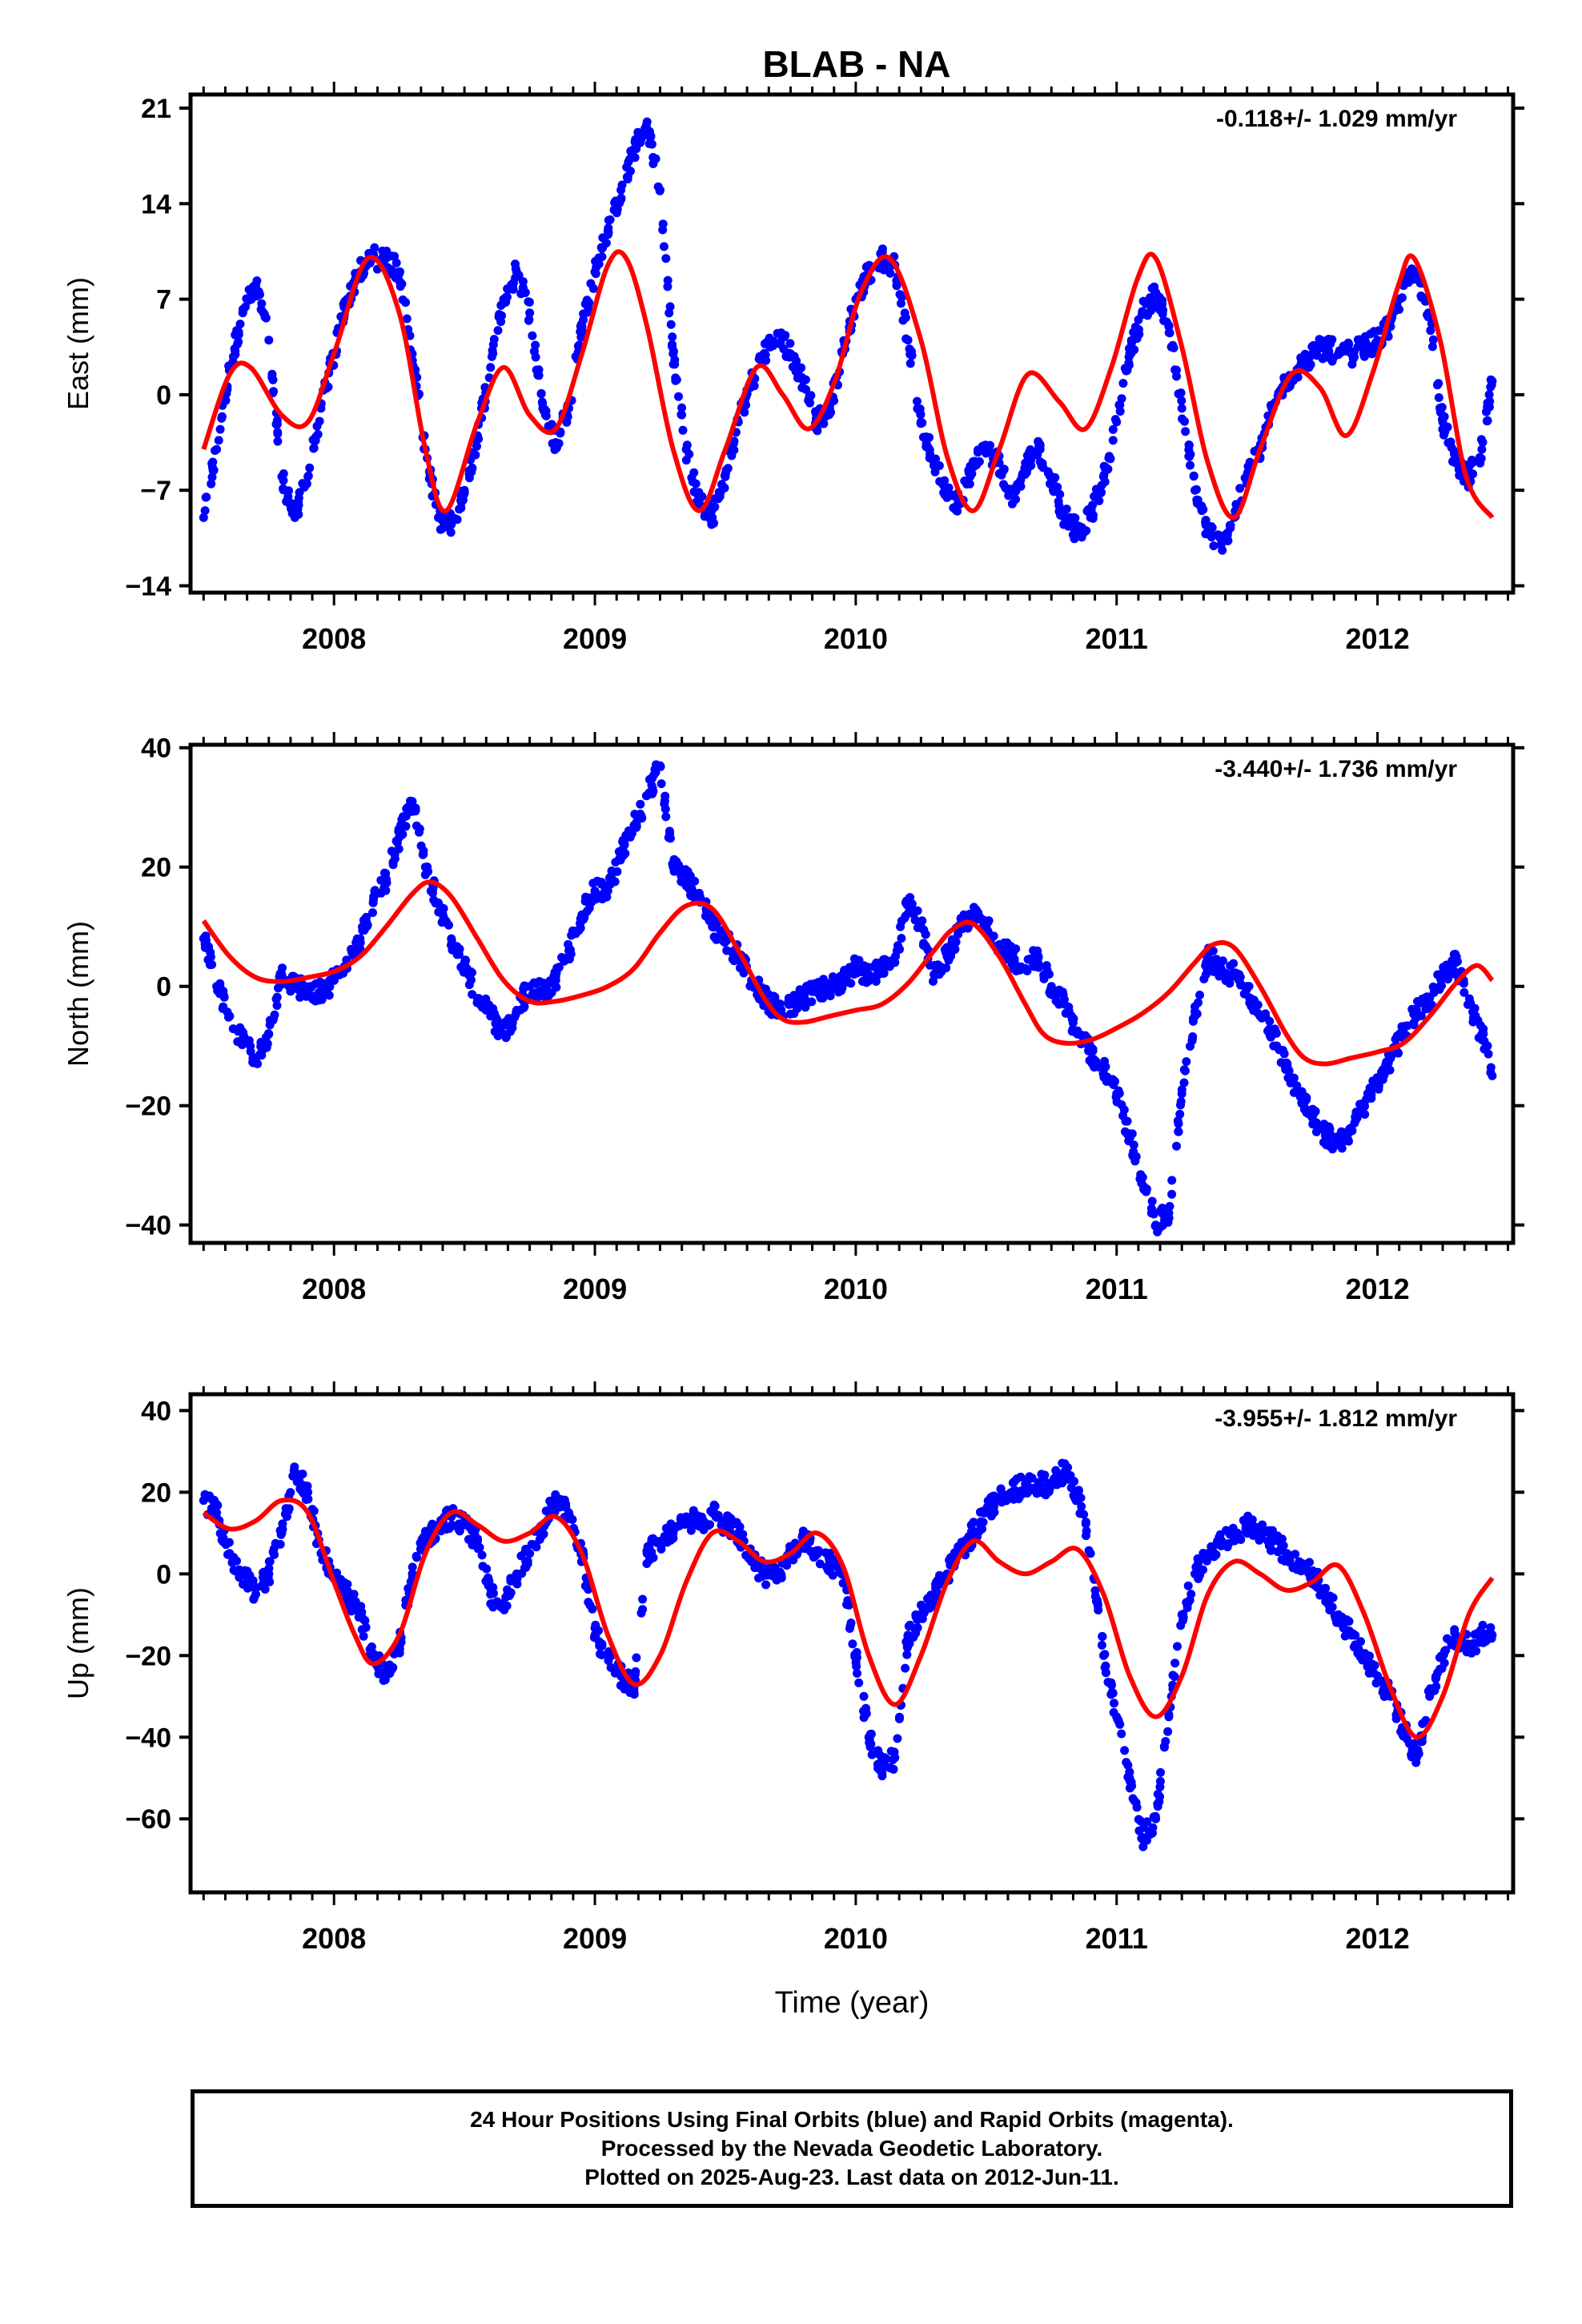 This screenshot has width=1582, height=2324. I want to click on observation-points, so click(848, 1655).